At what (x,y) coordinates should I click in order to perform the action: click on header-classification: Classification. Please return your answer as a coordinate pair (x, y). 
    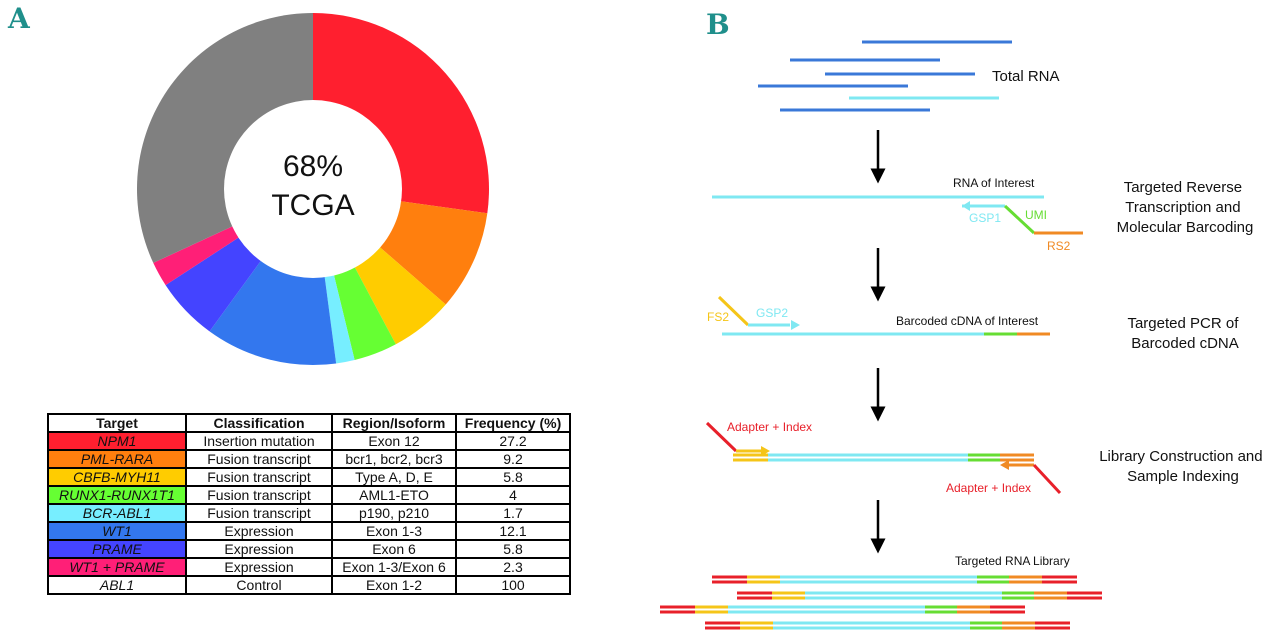
    Looking at the image, I should click on (259, 423).